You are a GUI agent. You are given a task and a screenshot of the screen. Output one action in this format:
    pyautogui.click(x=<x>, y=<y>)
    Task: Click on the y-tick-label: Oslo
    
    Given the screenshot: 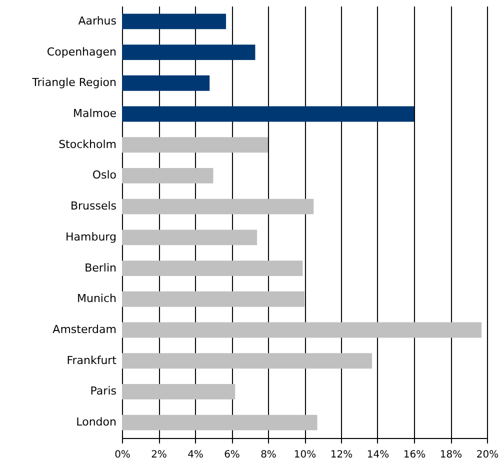 What is the action you would take?
    pyautogui.click(x=104, y=175)
    